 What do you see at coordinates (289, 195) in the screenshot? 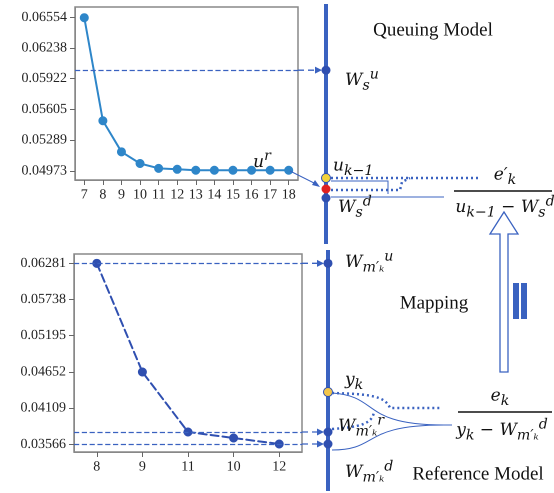
I see `x-tick-label: 18` at bounding box center [289, 195].